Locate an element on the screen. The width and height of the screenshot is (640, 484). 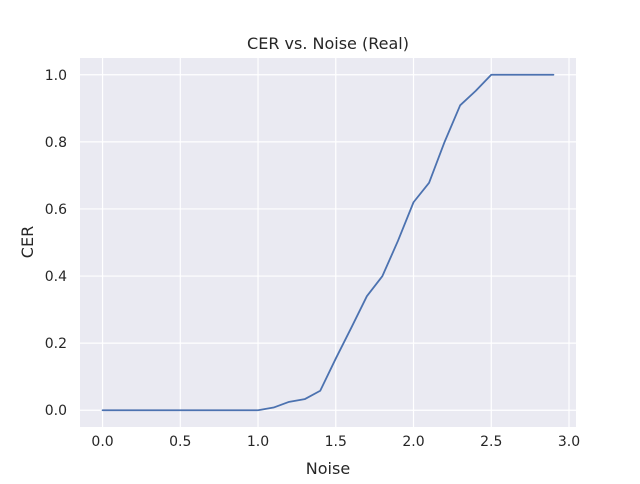
y-axis-label: CER is located at coordinates (27, 242).